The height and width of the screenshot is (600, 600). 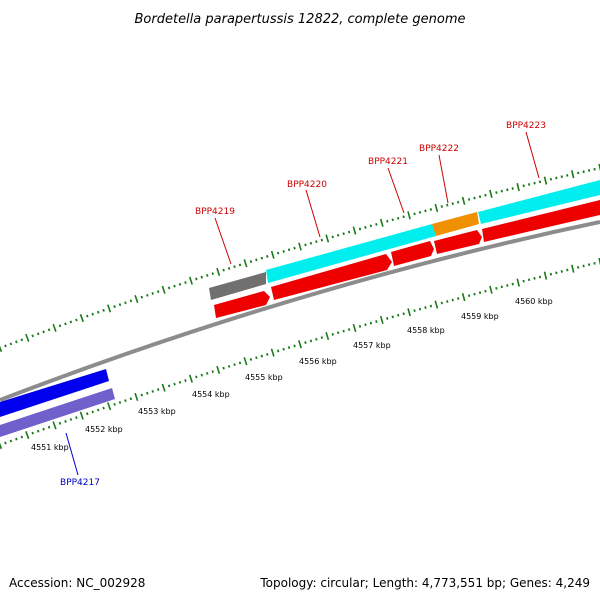 I want to click on leader-bpp4221, so click(x=396, y=190).